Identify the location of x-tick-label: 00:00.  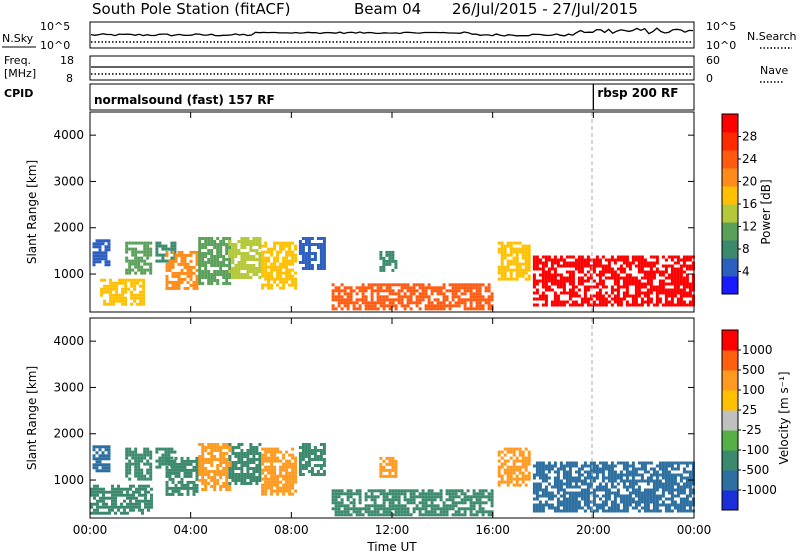
(90, 530).